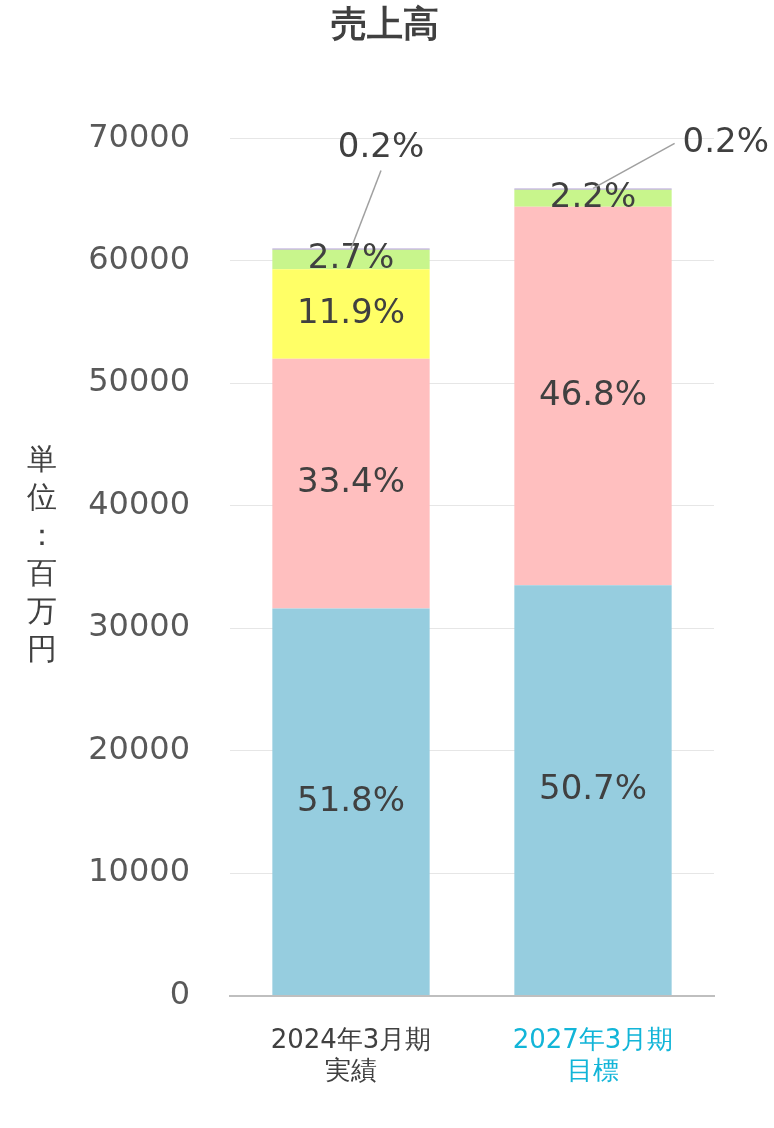 The height and width of the screenshot is (1128, 774). What do you see at coordinates (593, 392) in the screenshot?
I see `annotation: 46.8%` at bounding box center [593, 392].